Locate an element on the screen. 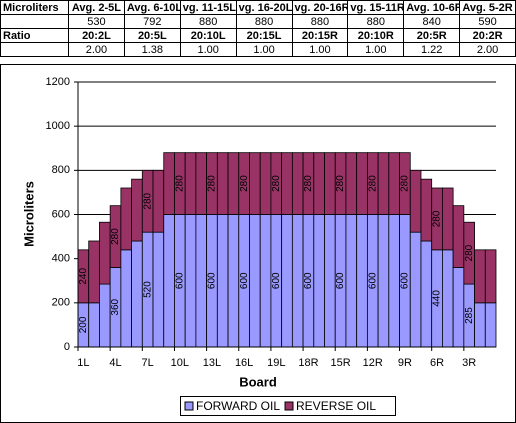 This screenshot has width=516, height=423. data-label: 285 is located at coordinates (469, 315).